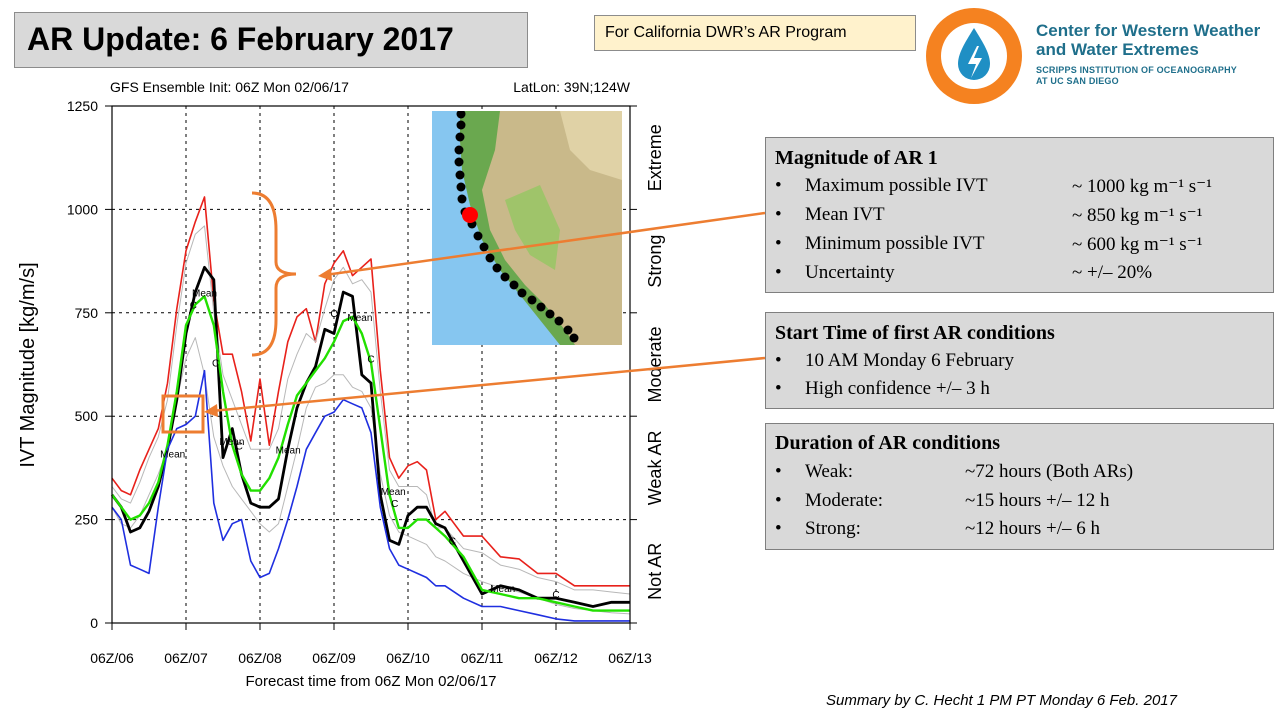  I want to click on duration-heading: Duration of AR conditions, so click(888, 443).